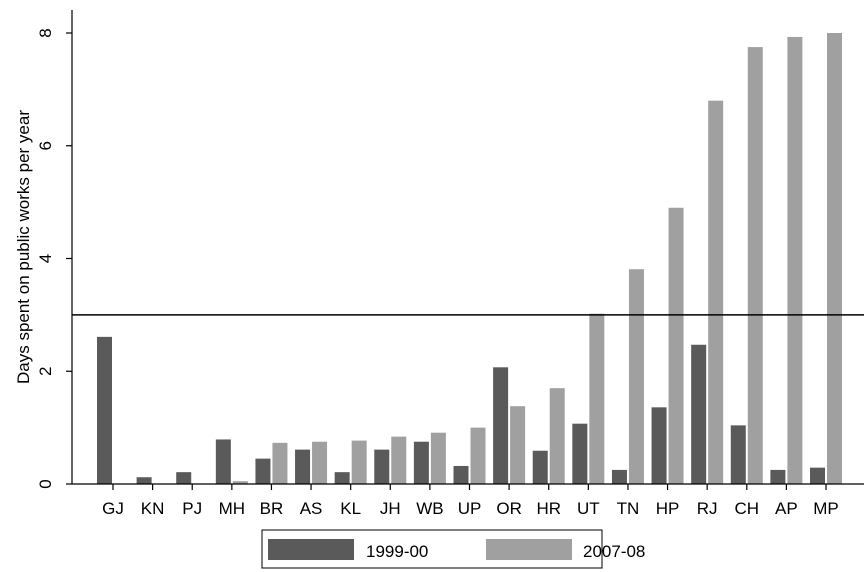 The image size is (864, 572). I want to click on bar-1999-00-WB, so click(421, 462).